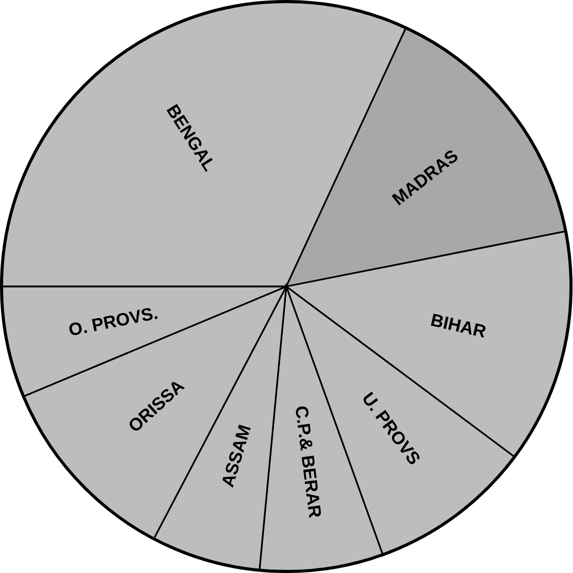 Image resolution: width=573 pixels, height=573 pixels. What do you see at coordinates (309, 462) in the screenshot?
I see `slice-label: C.P.& BERAR` at bounding box center [309, 462].